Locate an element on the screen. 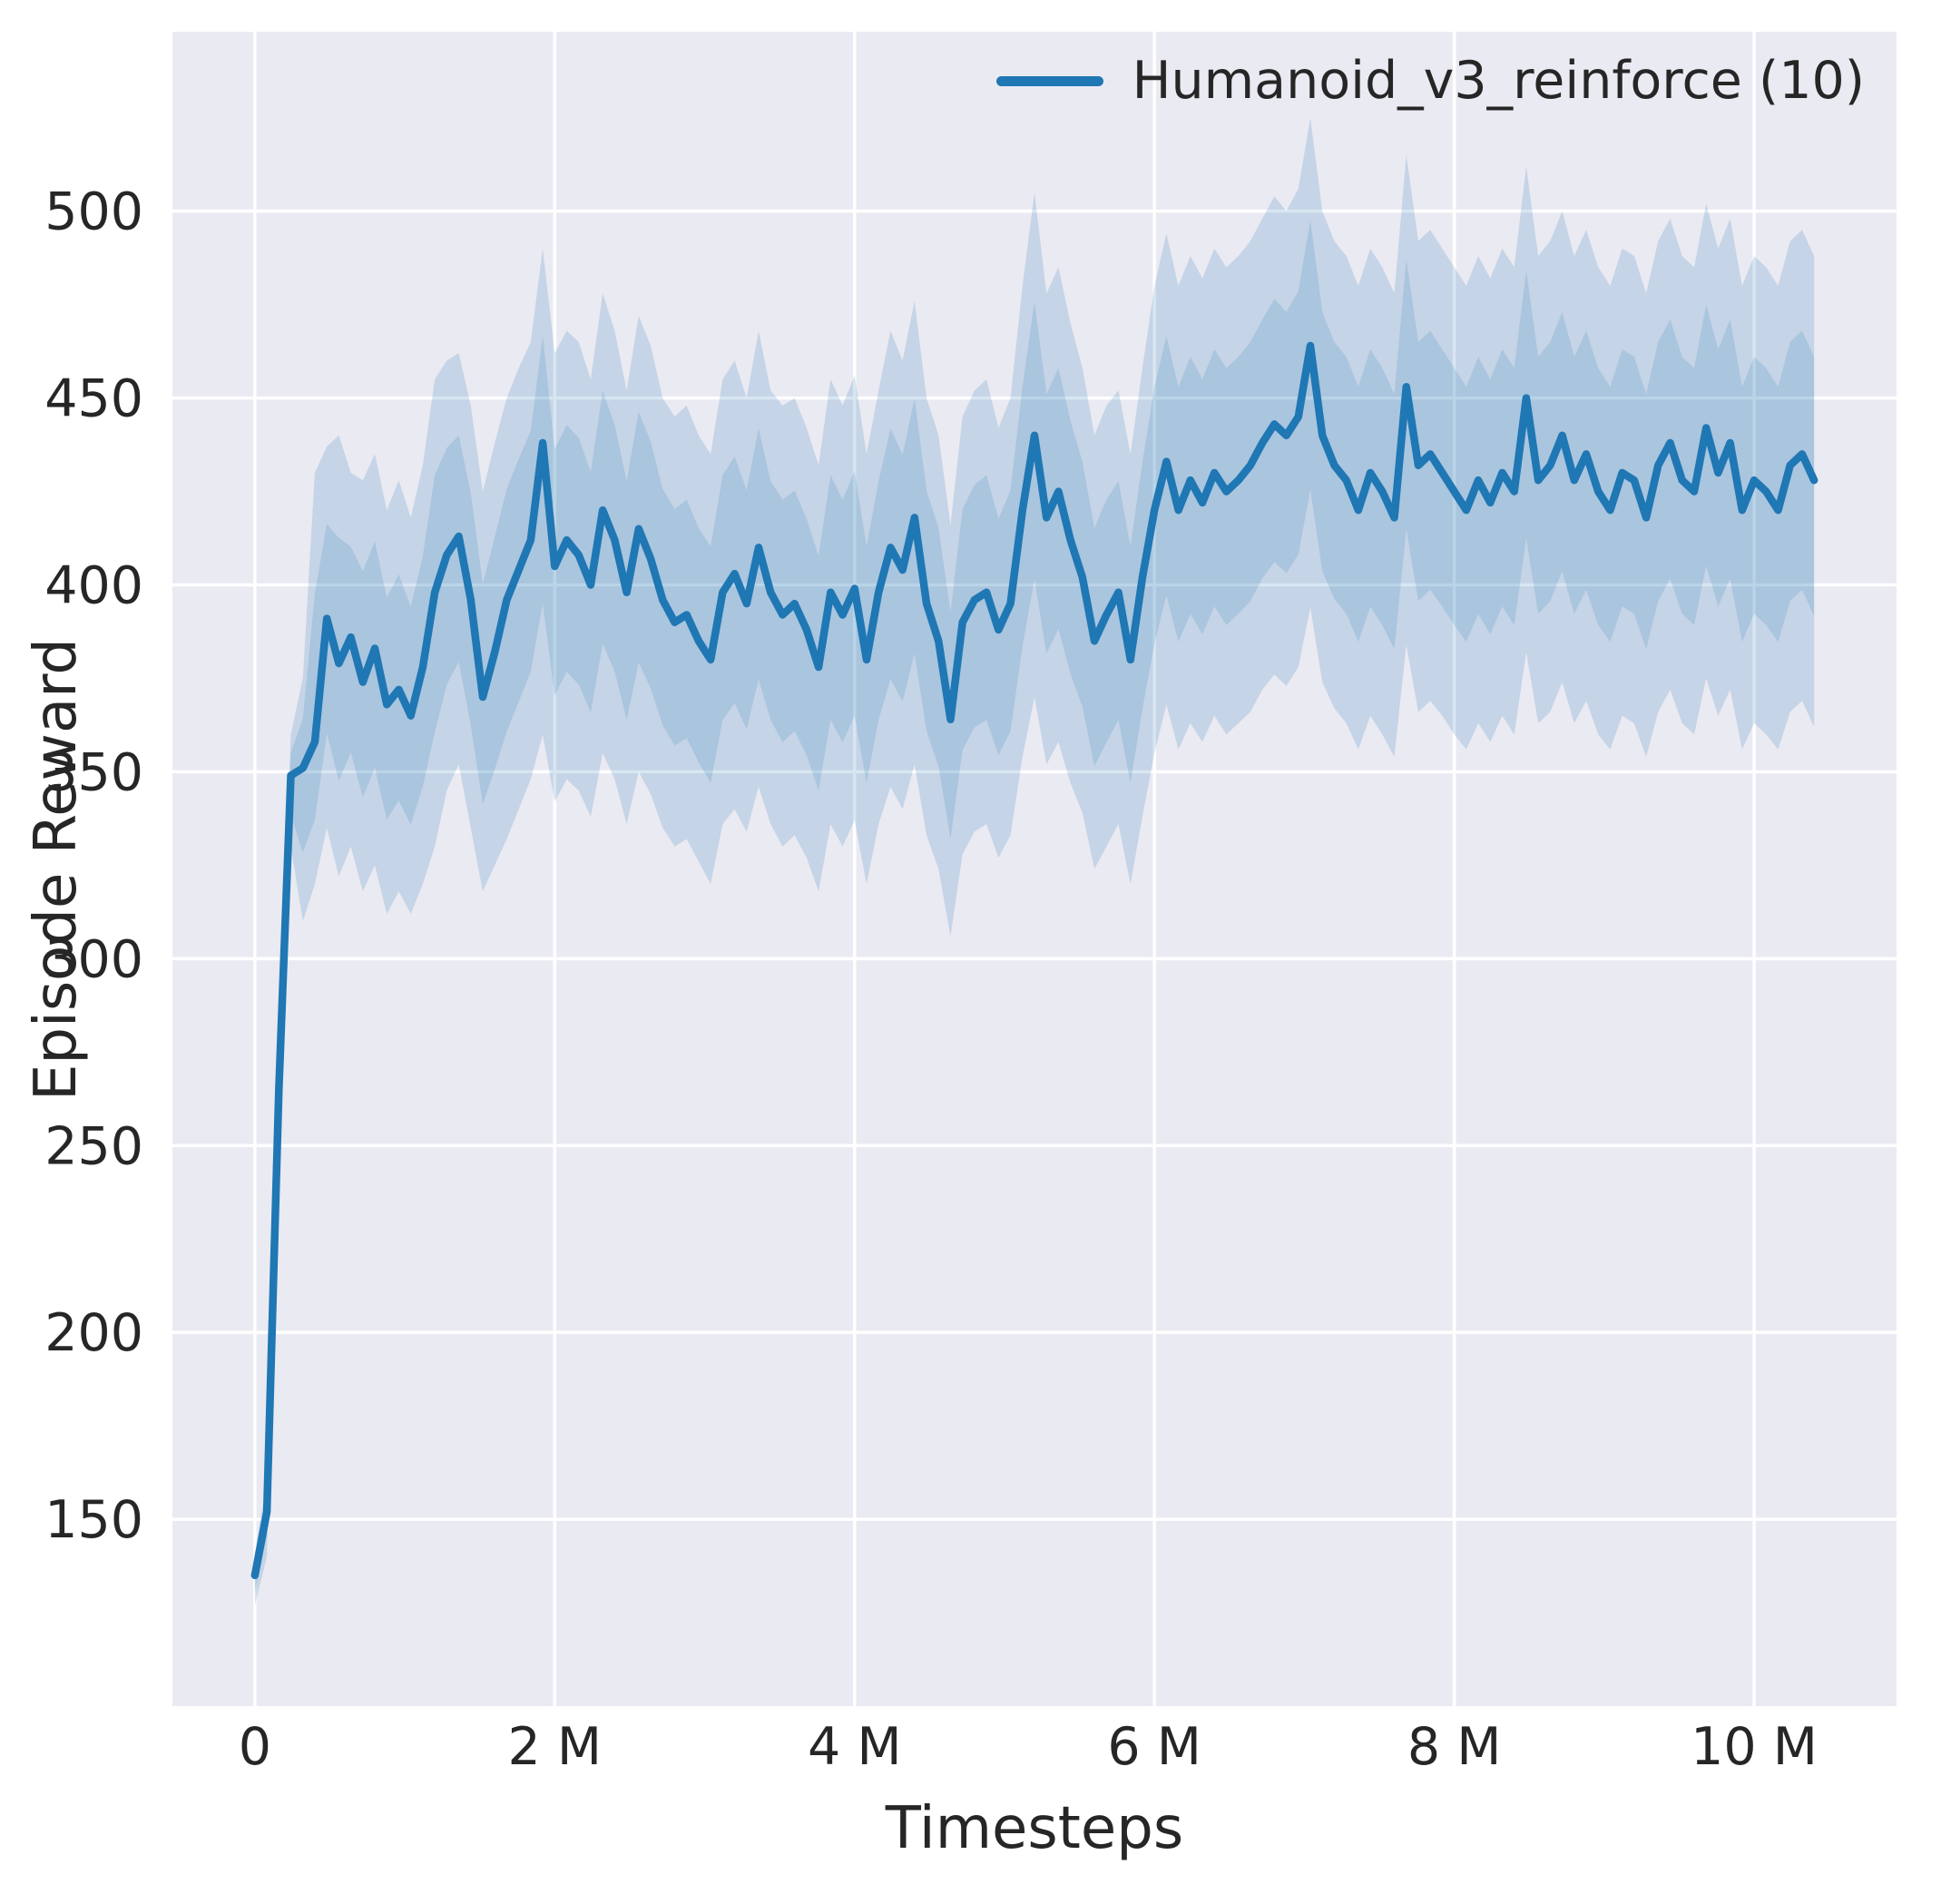 Image resolution: width=1951 pixels, height=1904 pixels. x-tick-label: 0 is located at coordinates (255, 1747).